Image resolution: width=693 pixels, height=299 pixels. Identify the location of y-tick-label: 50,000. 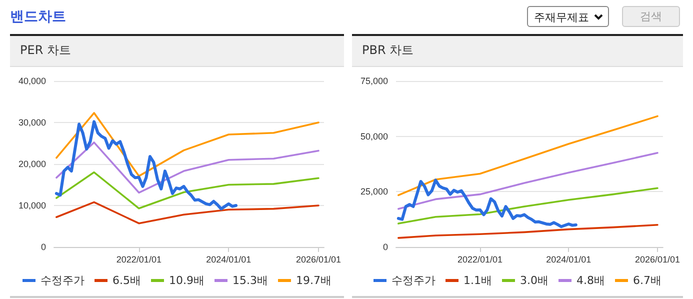
(374, 136).